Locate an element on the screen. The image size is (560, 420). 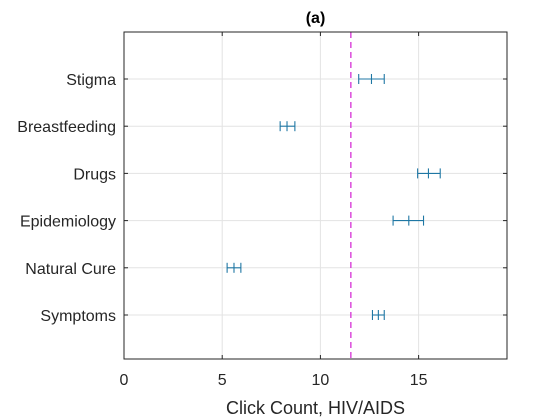
errorbar-epidemiology is located at coordinates (408, 220).